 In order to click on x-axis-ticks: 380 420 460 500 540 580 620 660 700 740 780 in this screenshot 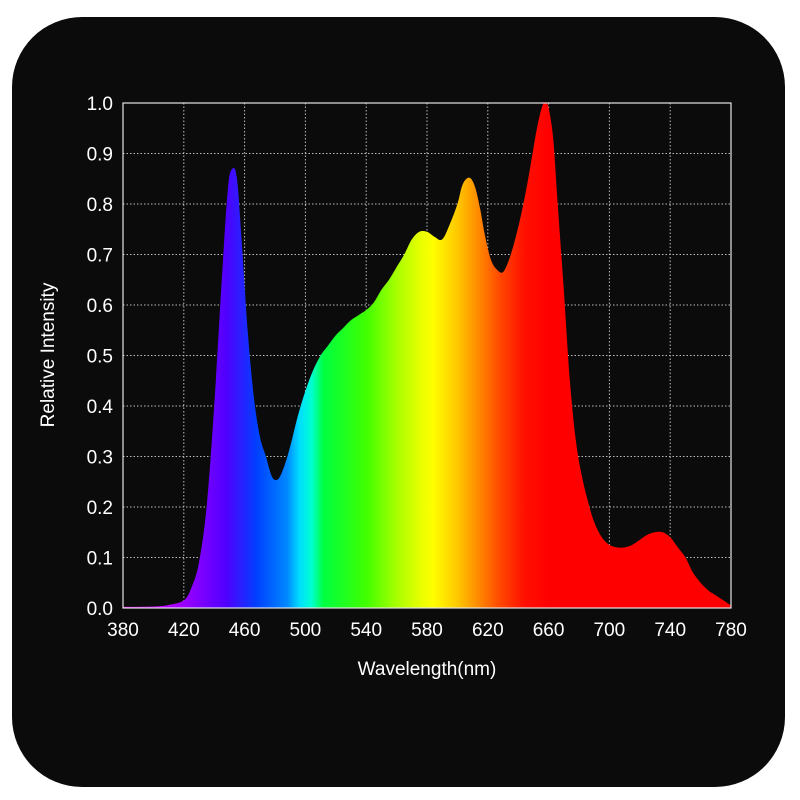, I will do `click(427, 630)`.